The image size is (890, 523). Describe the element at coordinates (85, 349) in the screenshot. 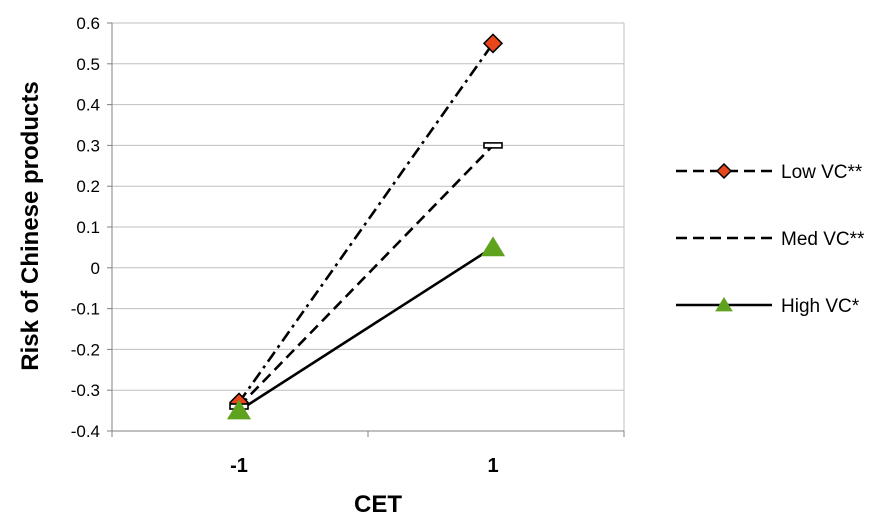

I see `y-tick-label: -0.2` at that location.